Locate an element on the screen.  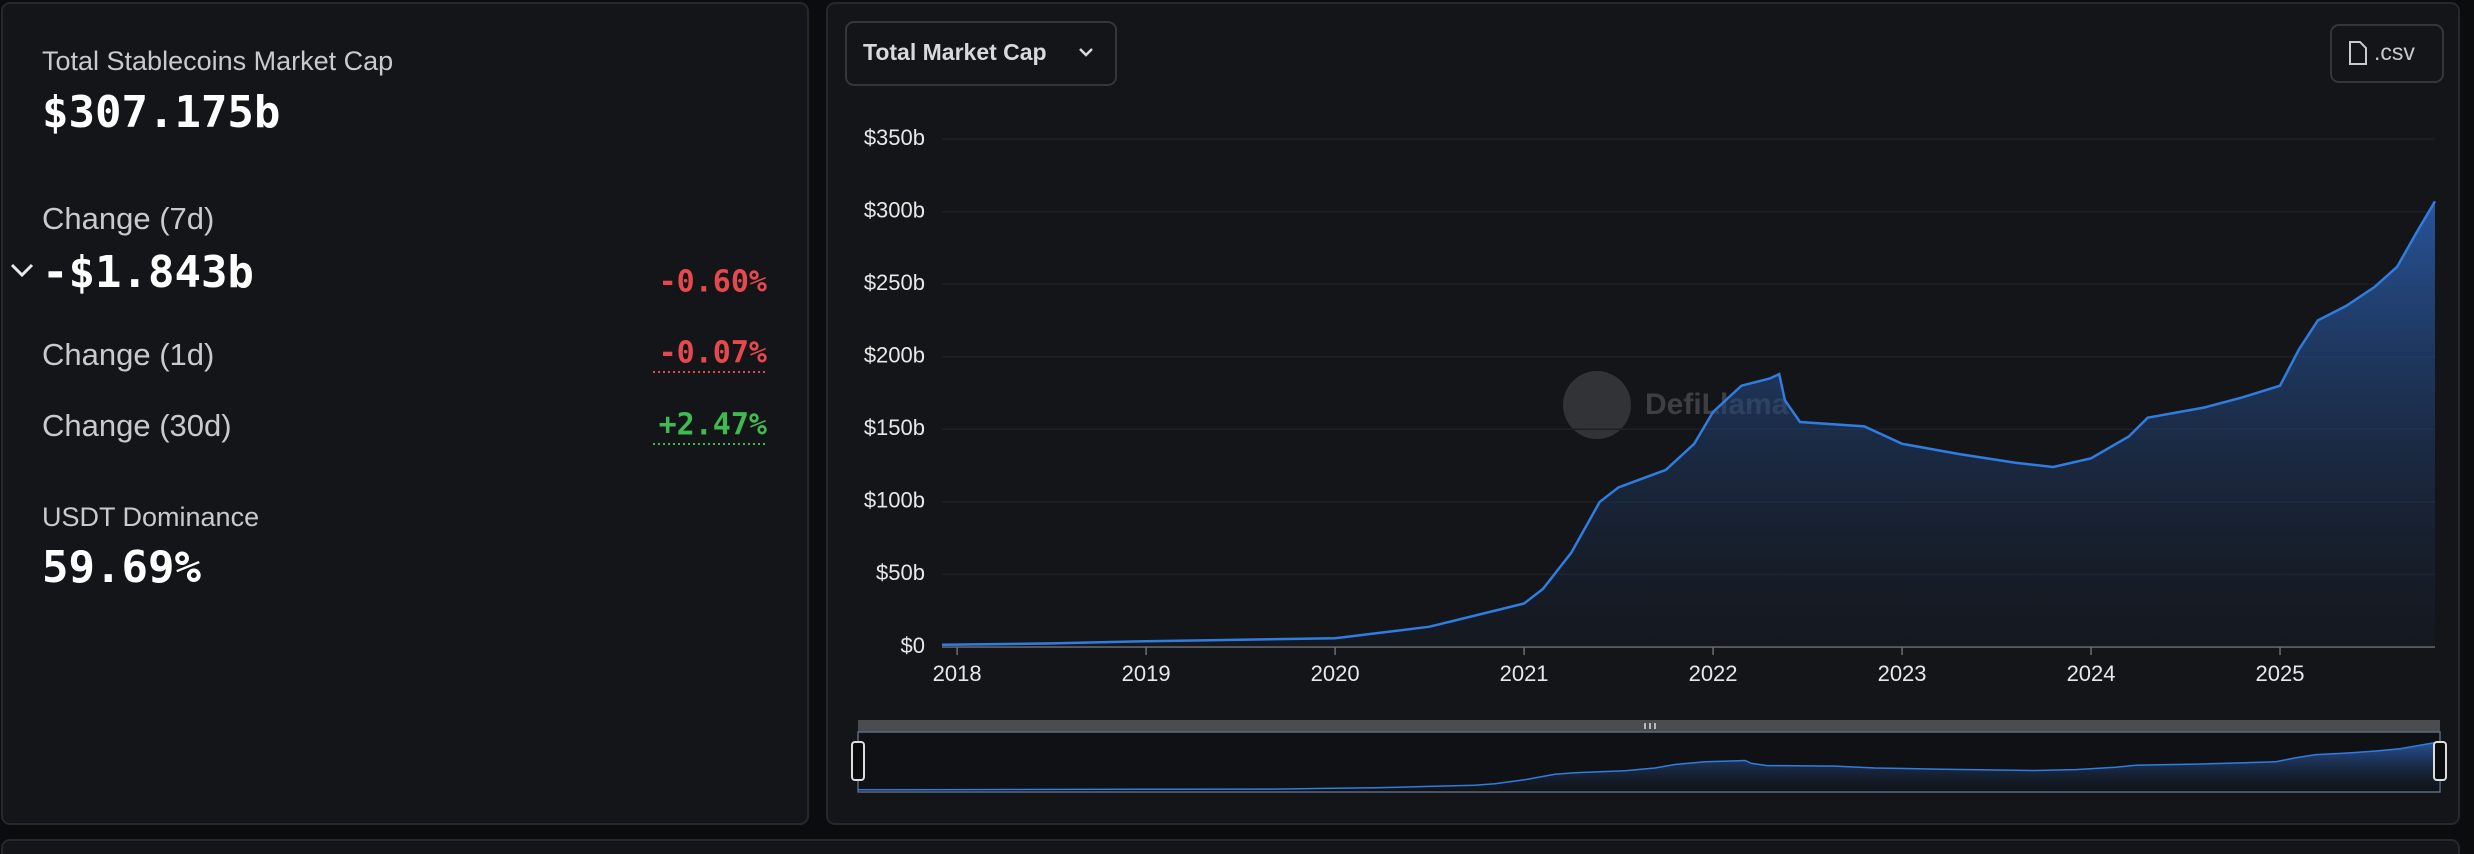
change-30d-label: Change (30d) is located at coordinates (137, 425).